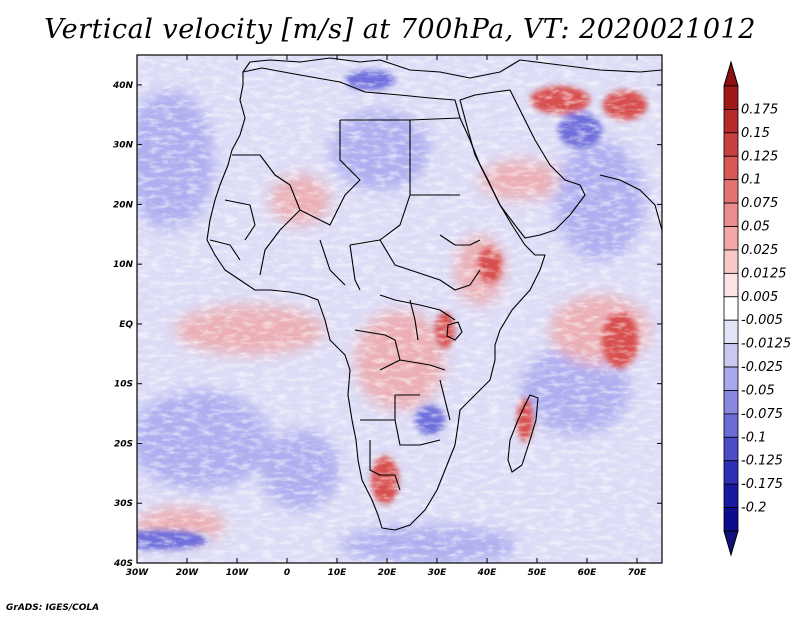 The height and width of the screenshot is (618, 800). Describe the element at coordinates (759, 203) in the screenshot. I see `colorbar-label: 0.075` at that location.